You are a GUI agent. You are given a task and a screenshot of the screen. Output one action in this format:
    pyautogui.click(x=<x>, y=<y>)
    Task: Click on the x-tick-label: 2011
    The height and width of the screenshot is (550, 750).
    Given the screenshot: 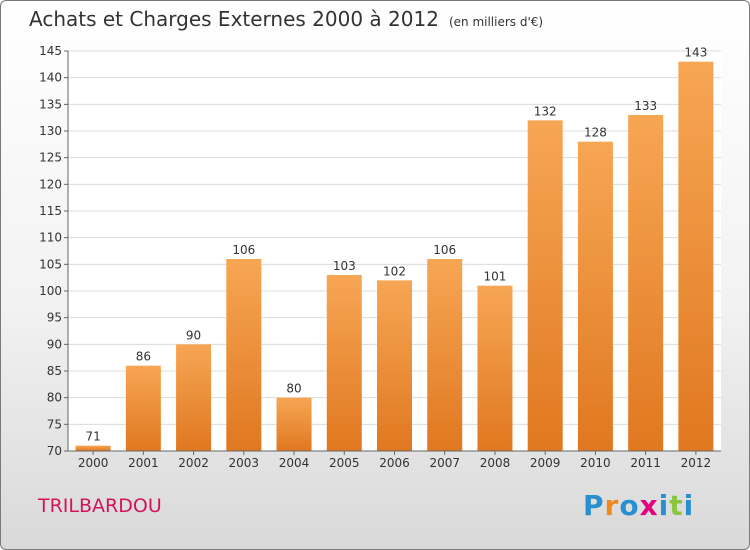 What is the action you would take?
    pyautogui.click(x=645, y=463)
    